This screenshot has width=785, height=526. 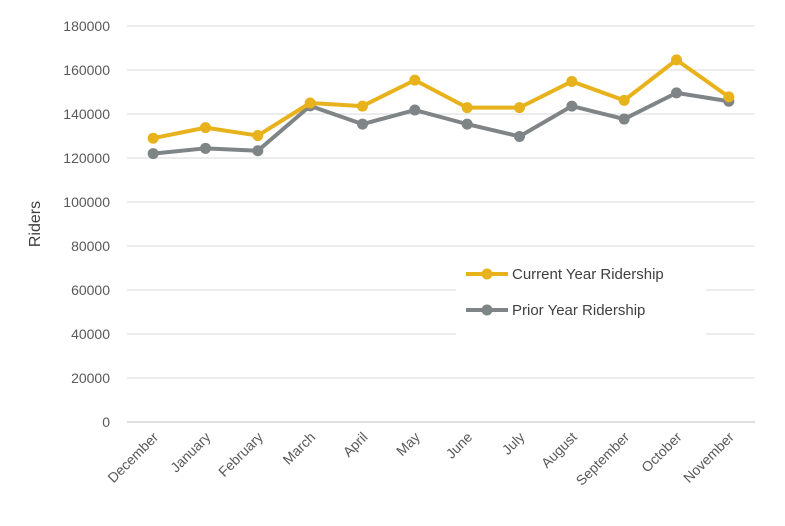 What do you see at coordinates (708, 457) in the screenshot?
I see `x-tick-label: November` at bounding box center [708, 457].